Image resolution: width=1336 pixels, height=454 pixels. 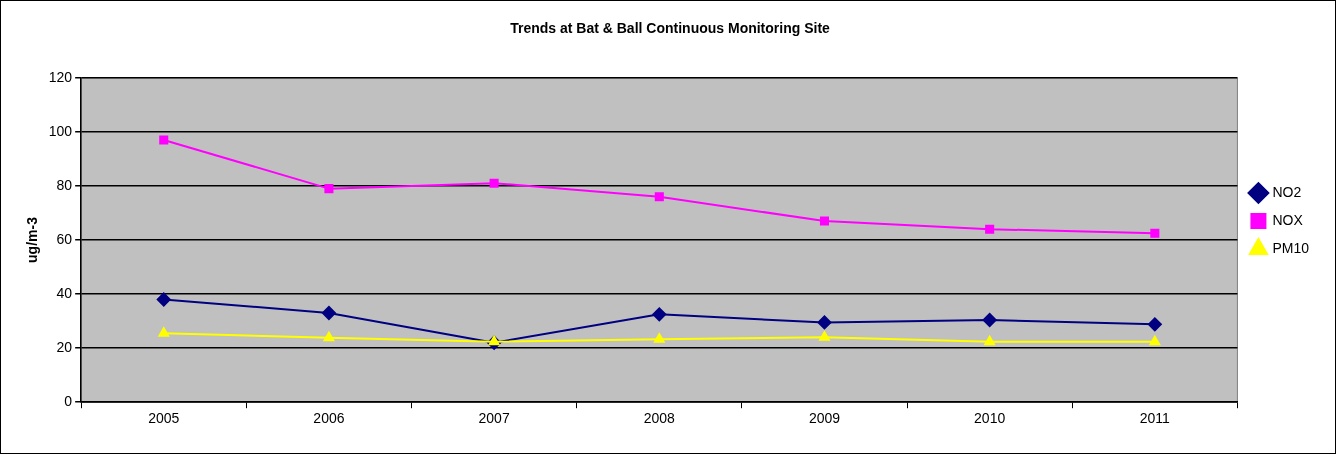 I want to click on y-tick-label: 100, so click(x=60, y=130).